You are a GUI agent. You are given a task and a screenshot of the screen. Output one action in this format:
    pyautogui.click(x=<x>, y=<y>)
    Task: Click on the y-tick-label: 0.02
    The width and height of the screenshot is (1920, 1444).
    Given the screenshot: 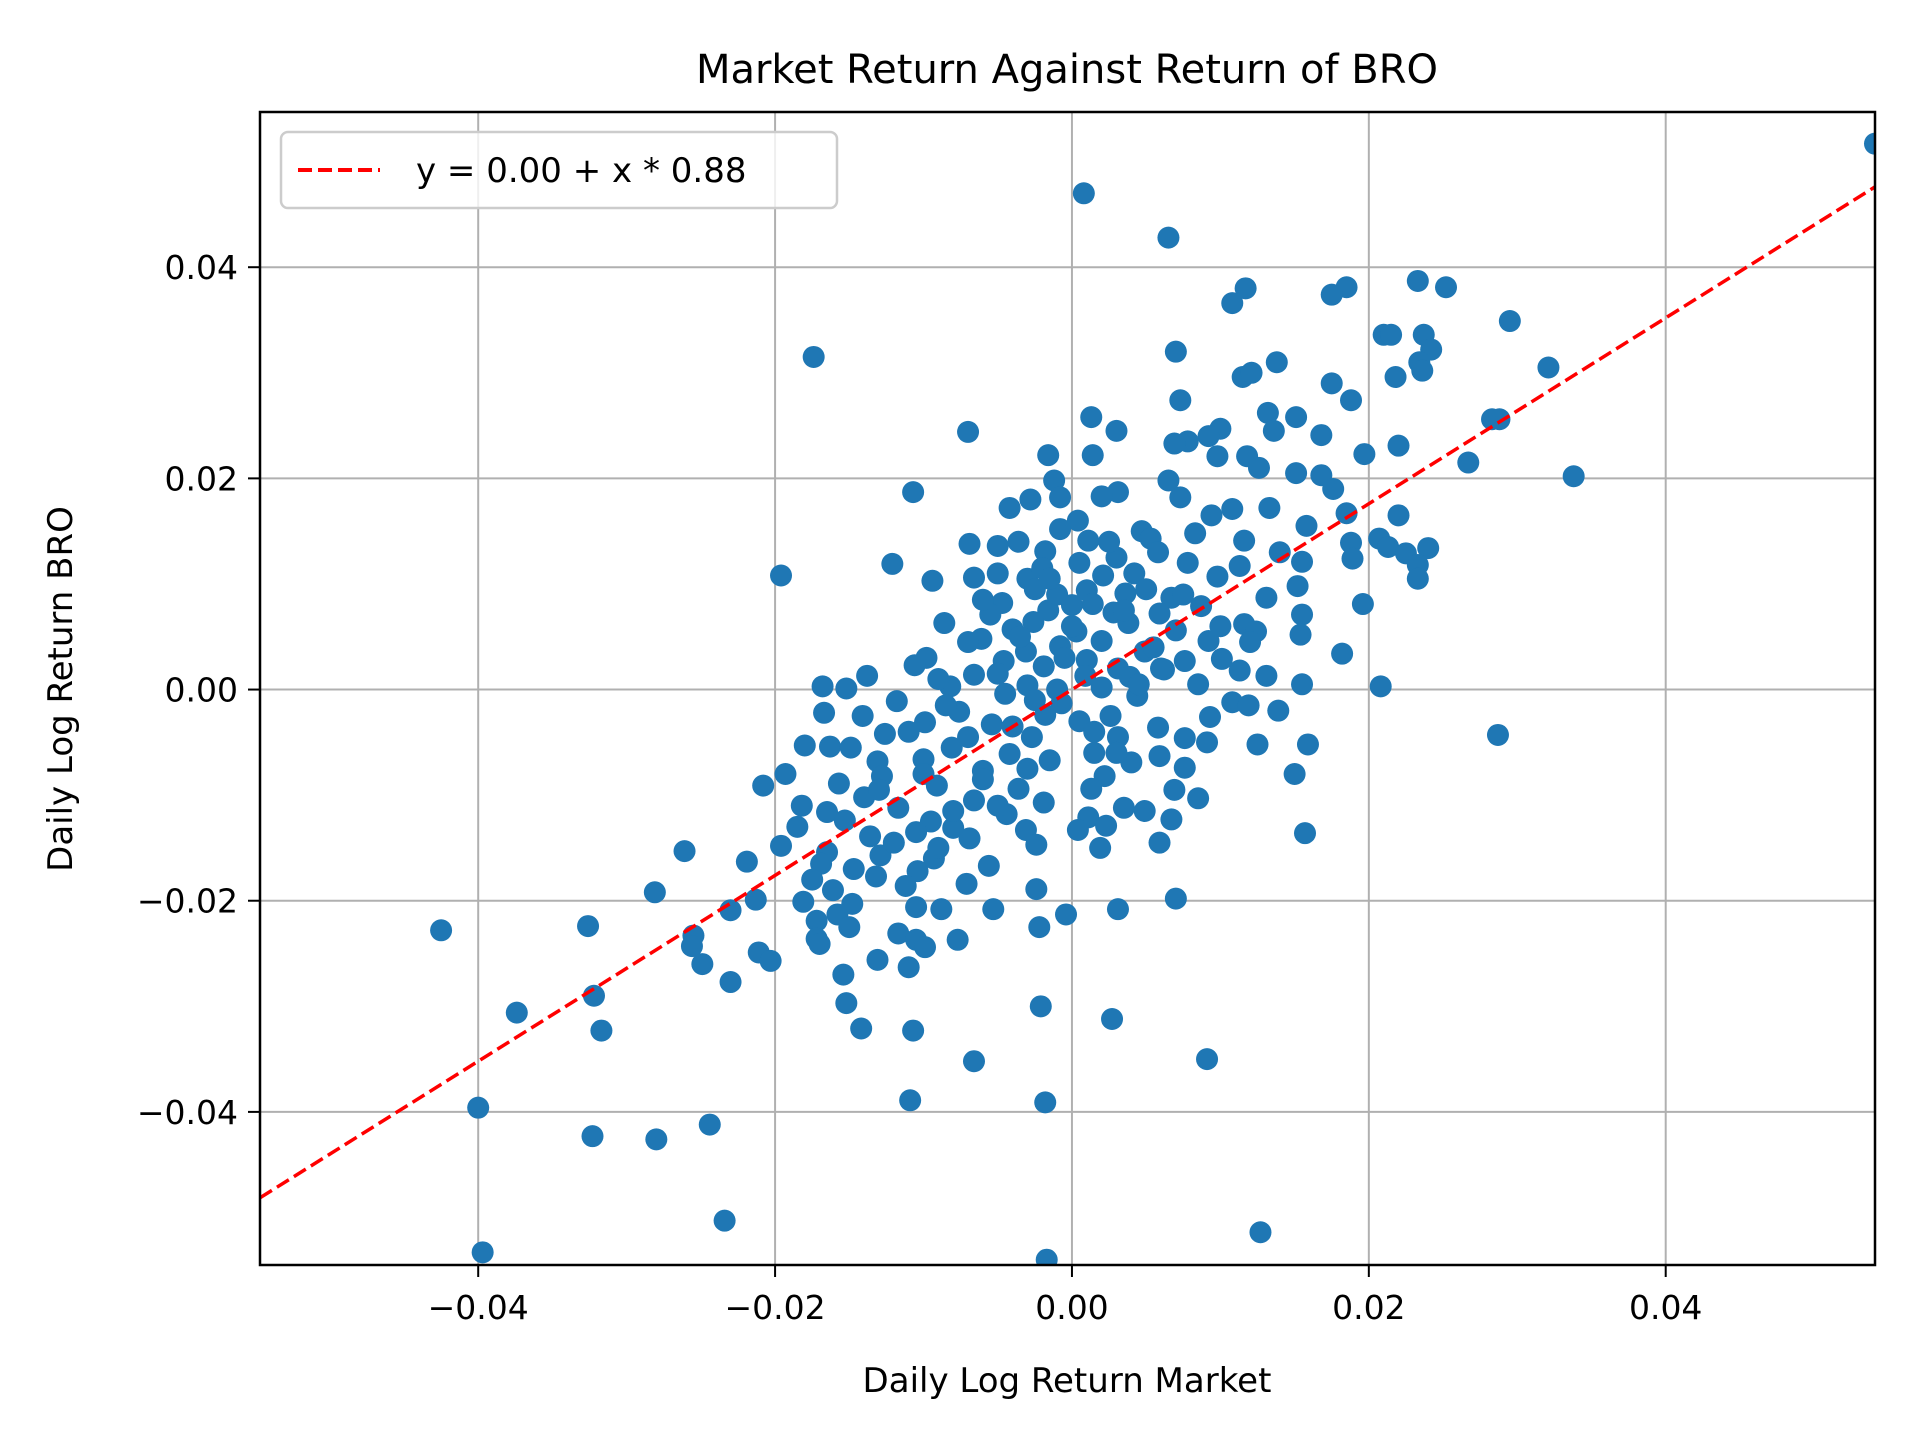 What is the action you would take?
    pyautogui.click(x=201, y=478)
    